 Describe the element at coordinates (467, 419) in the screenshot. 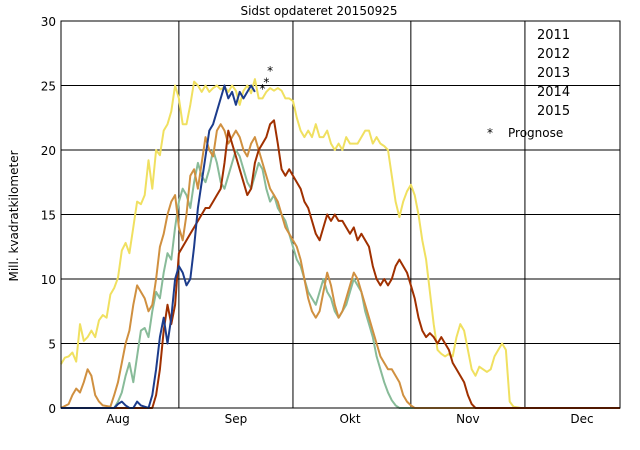

I see `x-tick-label: Nov` at that location.